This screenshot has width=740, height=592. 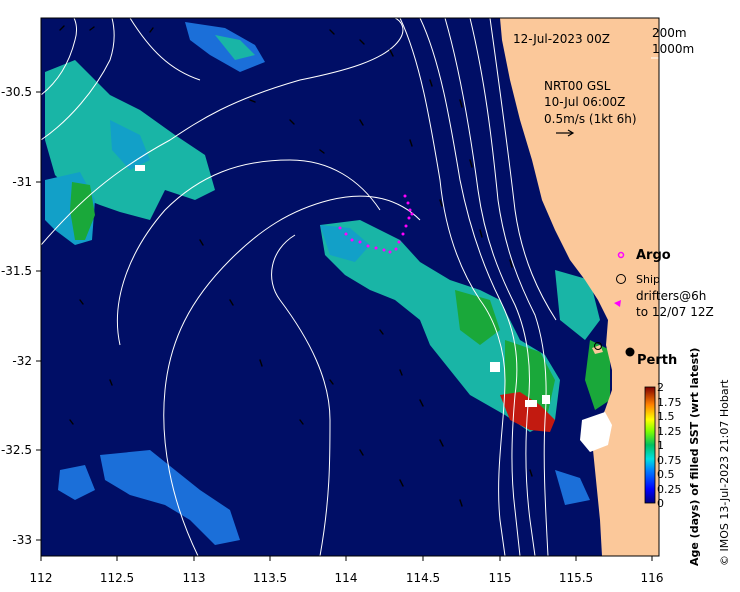 I want to click on cb-tick-1.25: 1.25, so click(x=669, y=431).